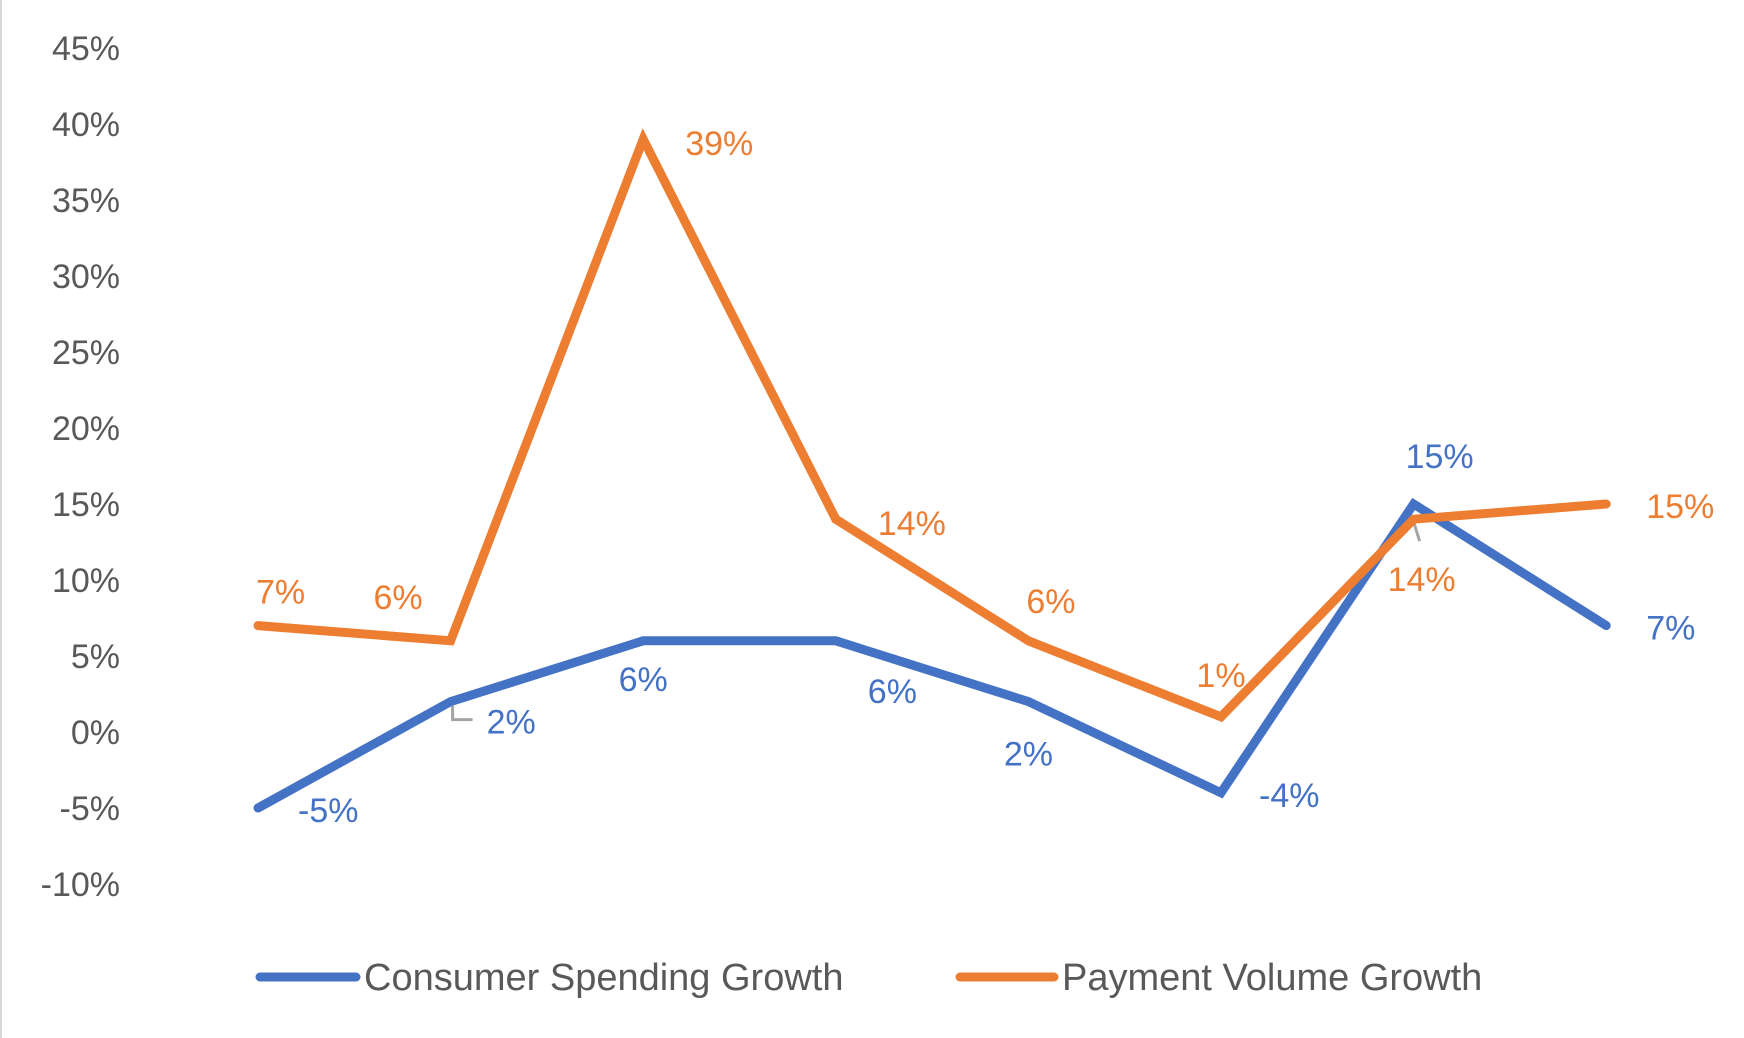  What do you see at coordinates (90, 809) in the screenshot?
I see `y-tick-label: -5%` at bounding box center [90, 809].